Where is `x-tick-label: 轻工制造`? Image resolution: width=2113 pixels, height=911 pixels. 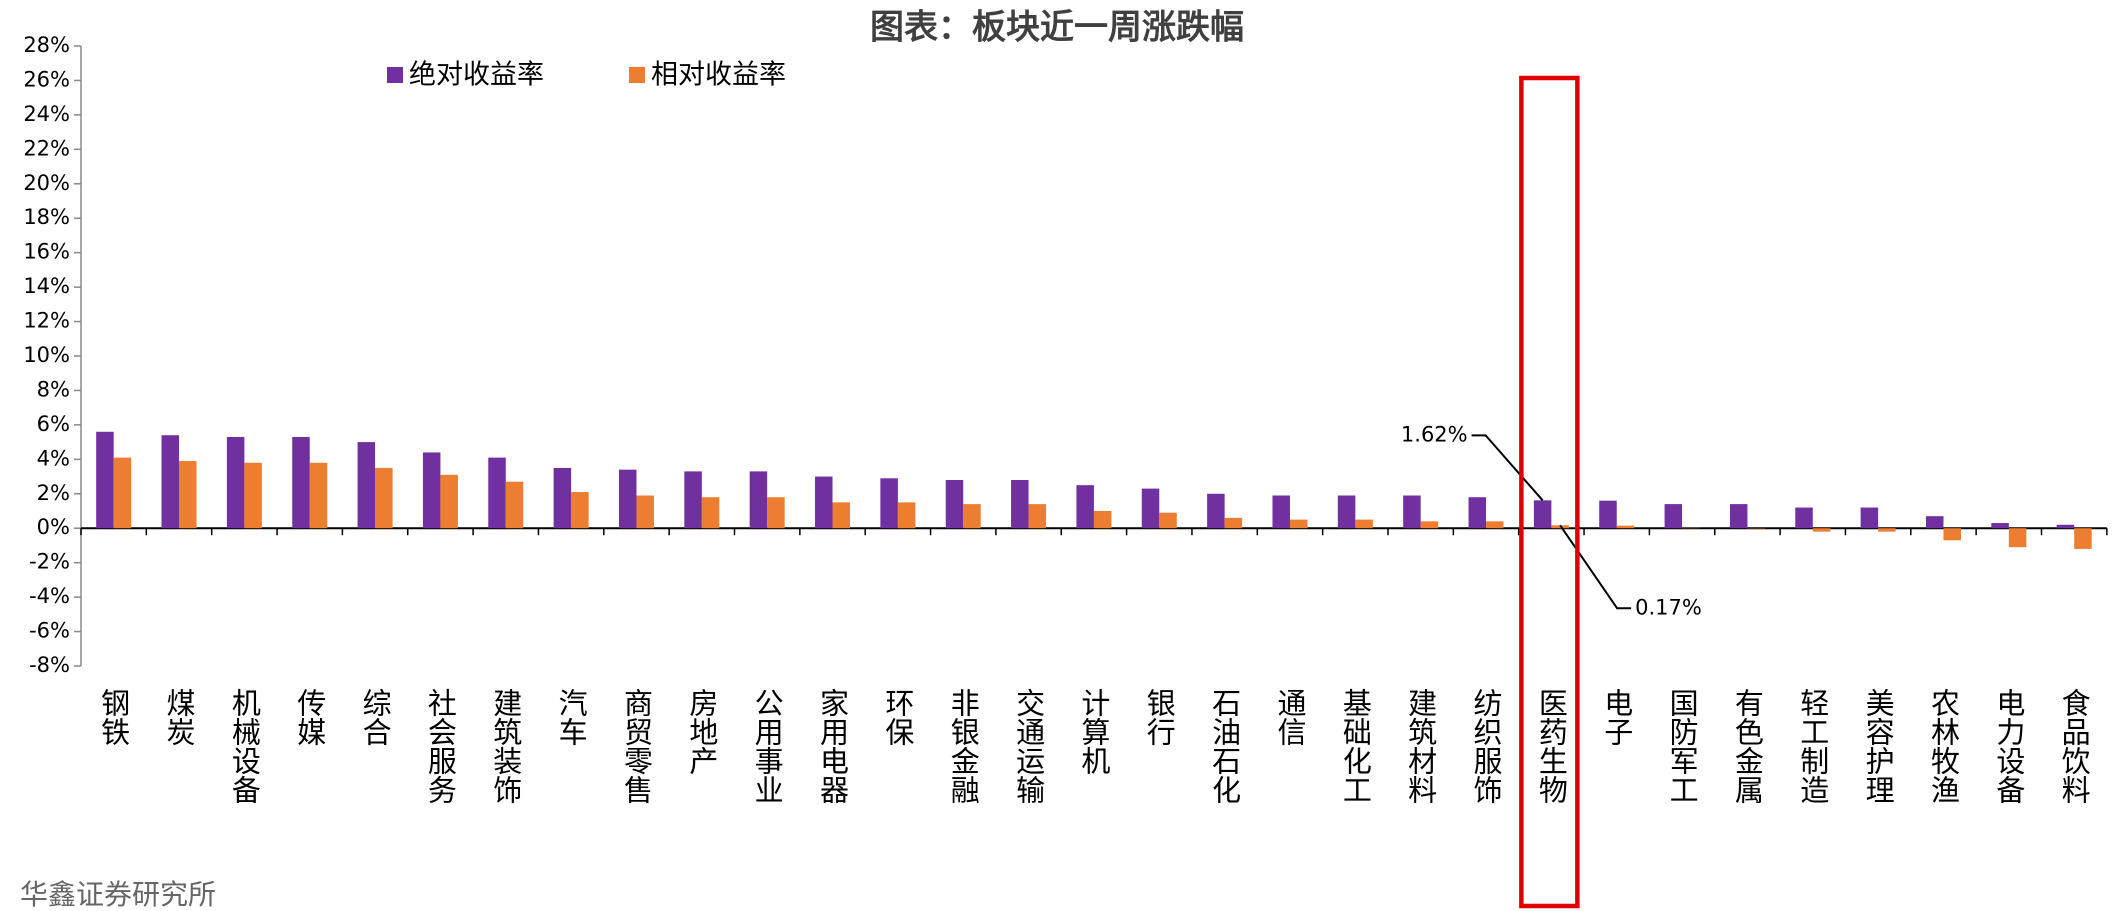
x-tick-label: 轻工制造 is located at coordinates (1813, 746).